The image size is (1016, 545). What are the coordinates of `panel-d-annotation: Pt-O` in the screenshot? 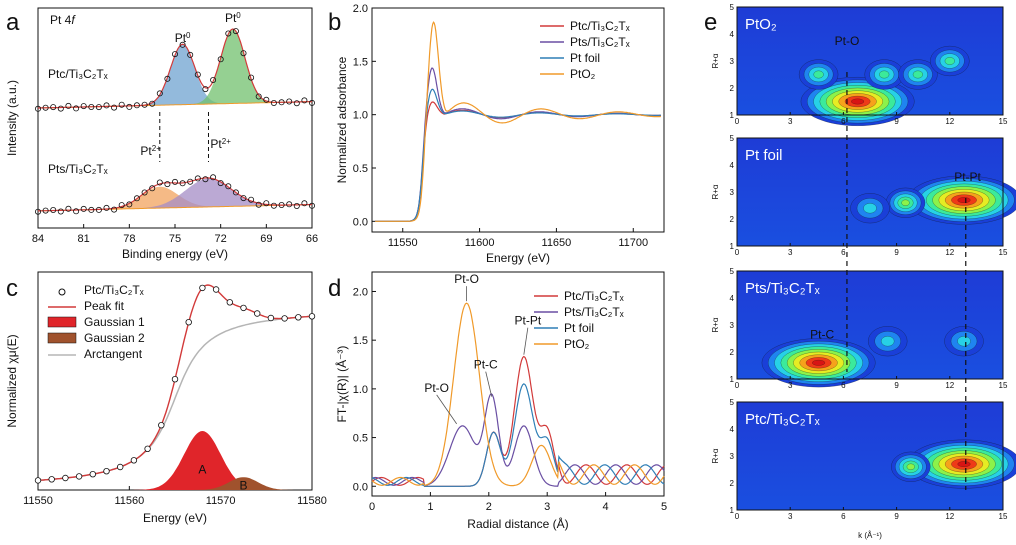 It's located at (436, 388).